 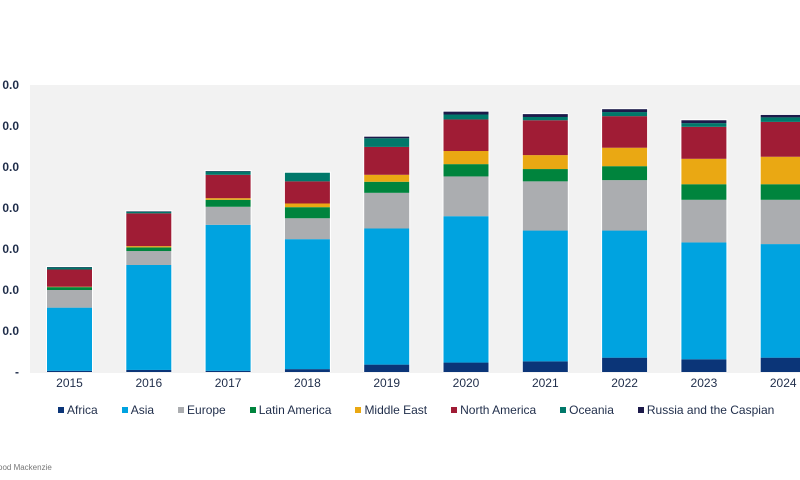 I want to click on legend-item-russia-and-the-caspian: Russia and the Caspian, so click(x=706, y=410).